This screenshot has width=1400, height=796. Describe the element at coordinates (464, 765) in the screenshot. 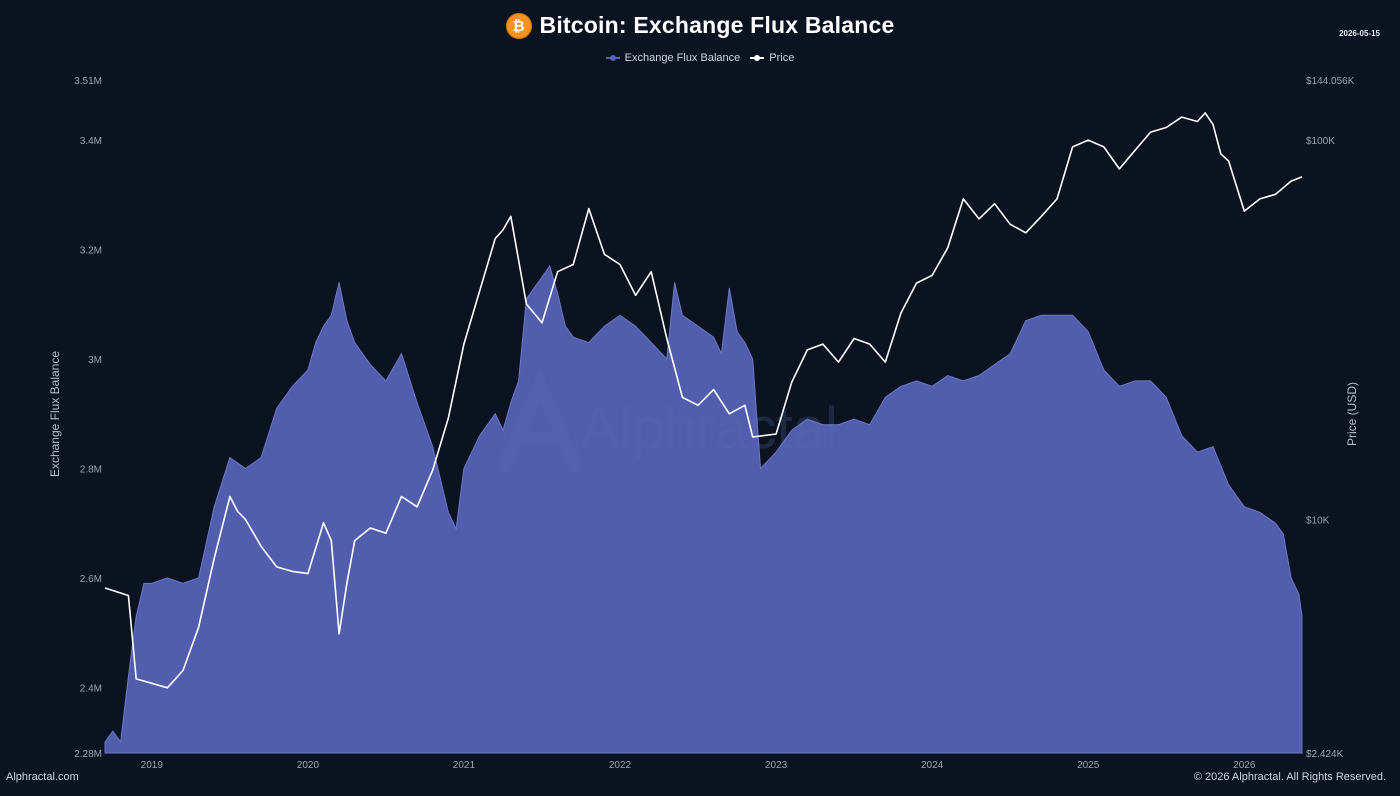

I see `x-tick-label: 2021` at that location.